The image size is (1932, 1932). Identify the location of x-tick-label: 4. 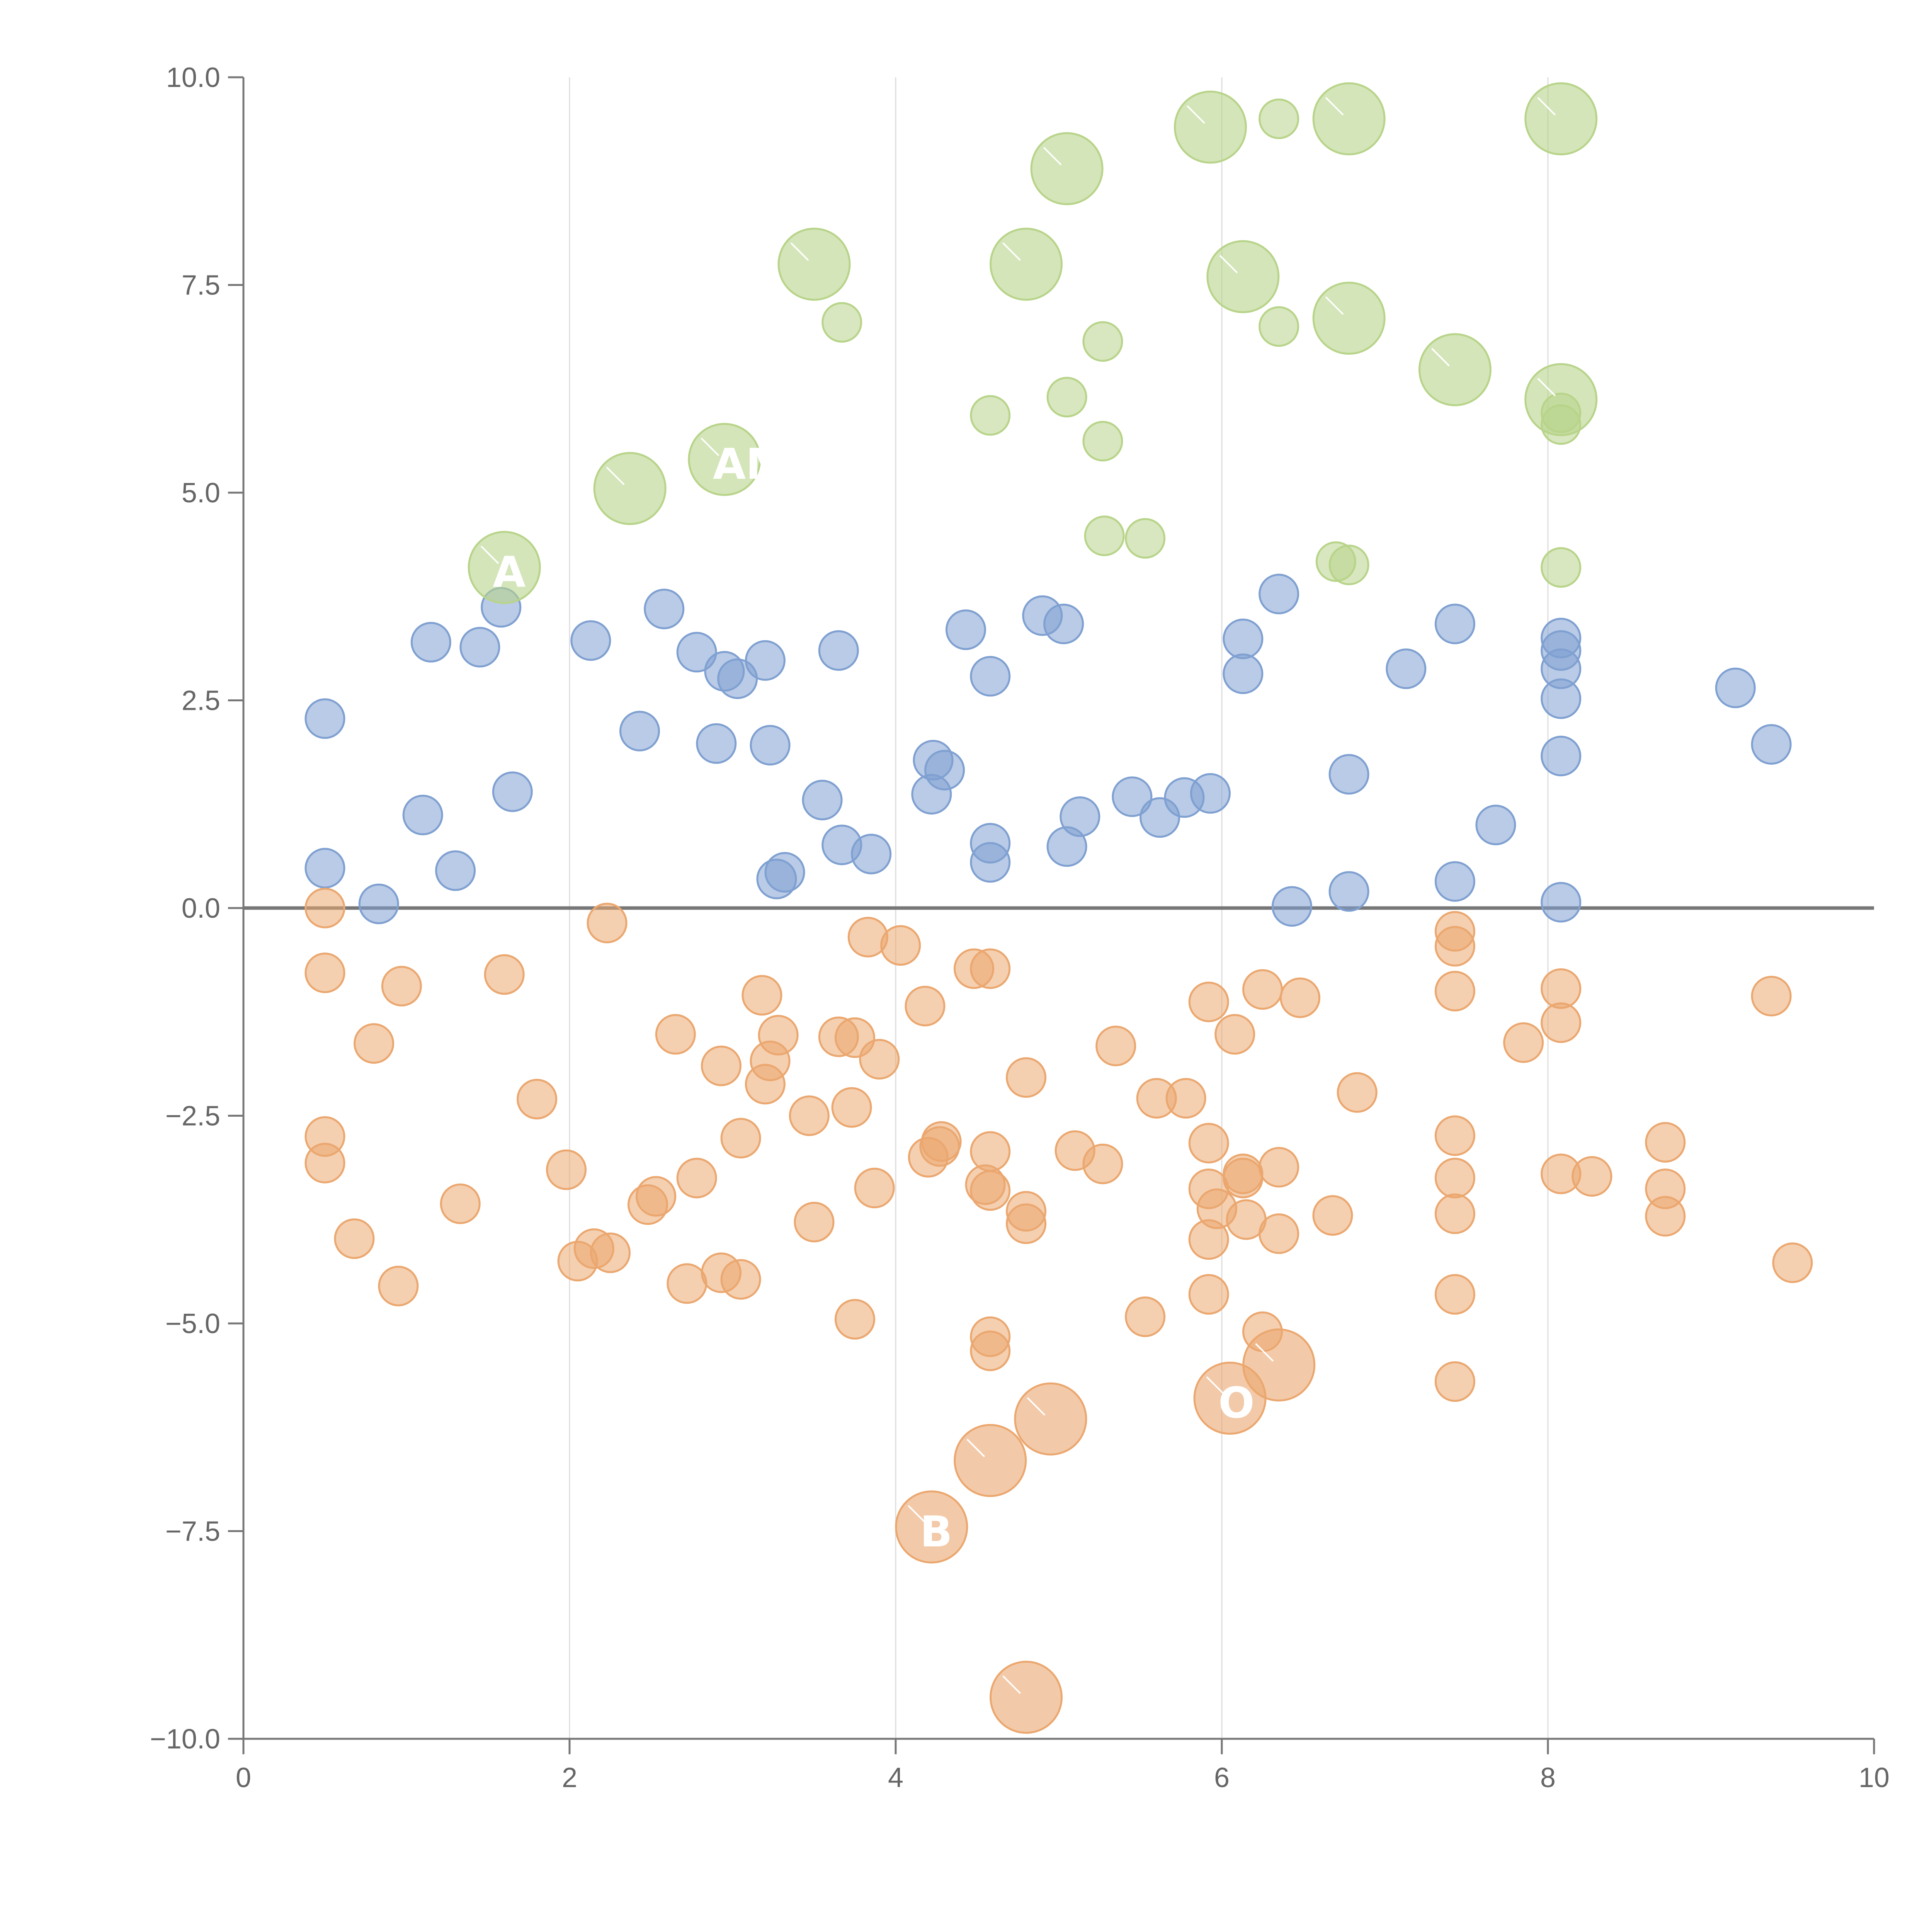
(896, 1778).